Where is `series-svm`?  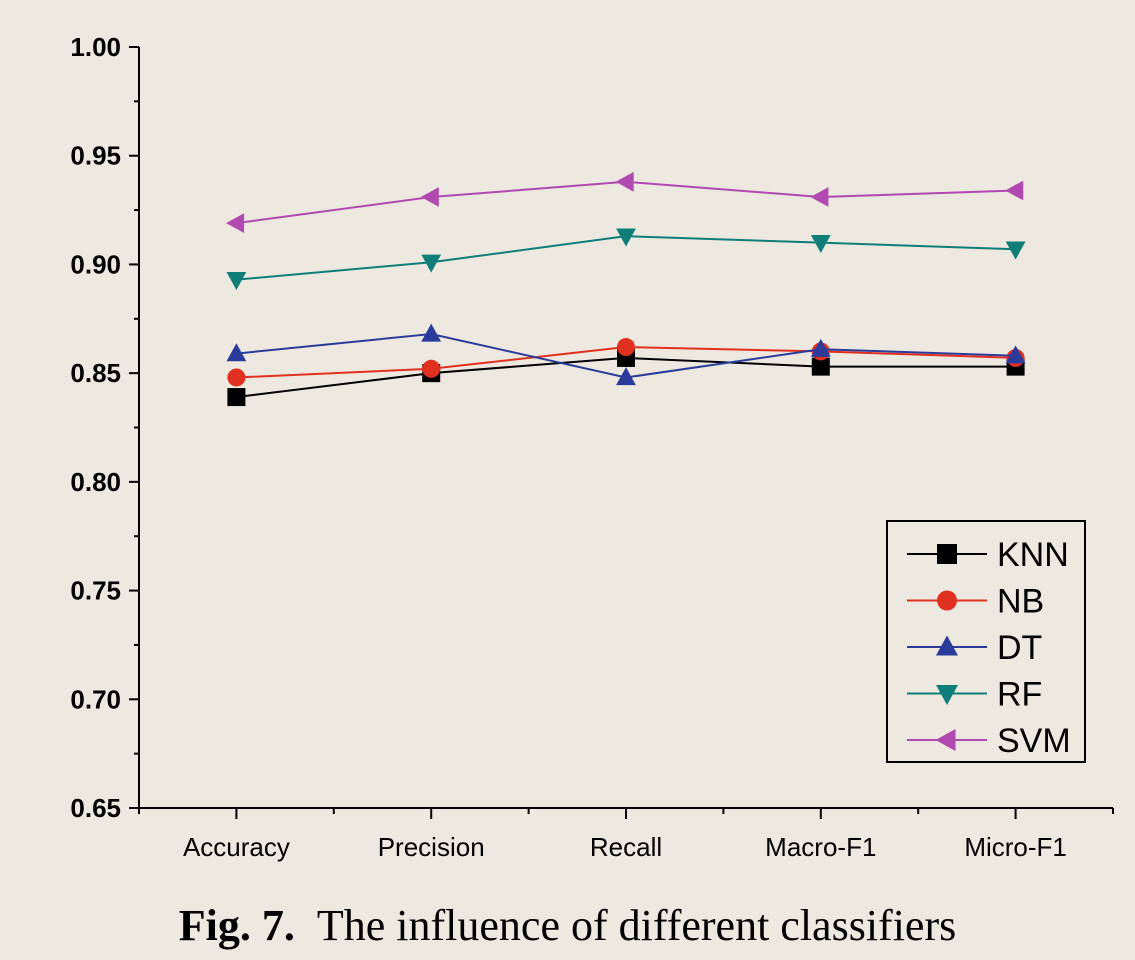 series-svm is located at coordinates (625, 202).